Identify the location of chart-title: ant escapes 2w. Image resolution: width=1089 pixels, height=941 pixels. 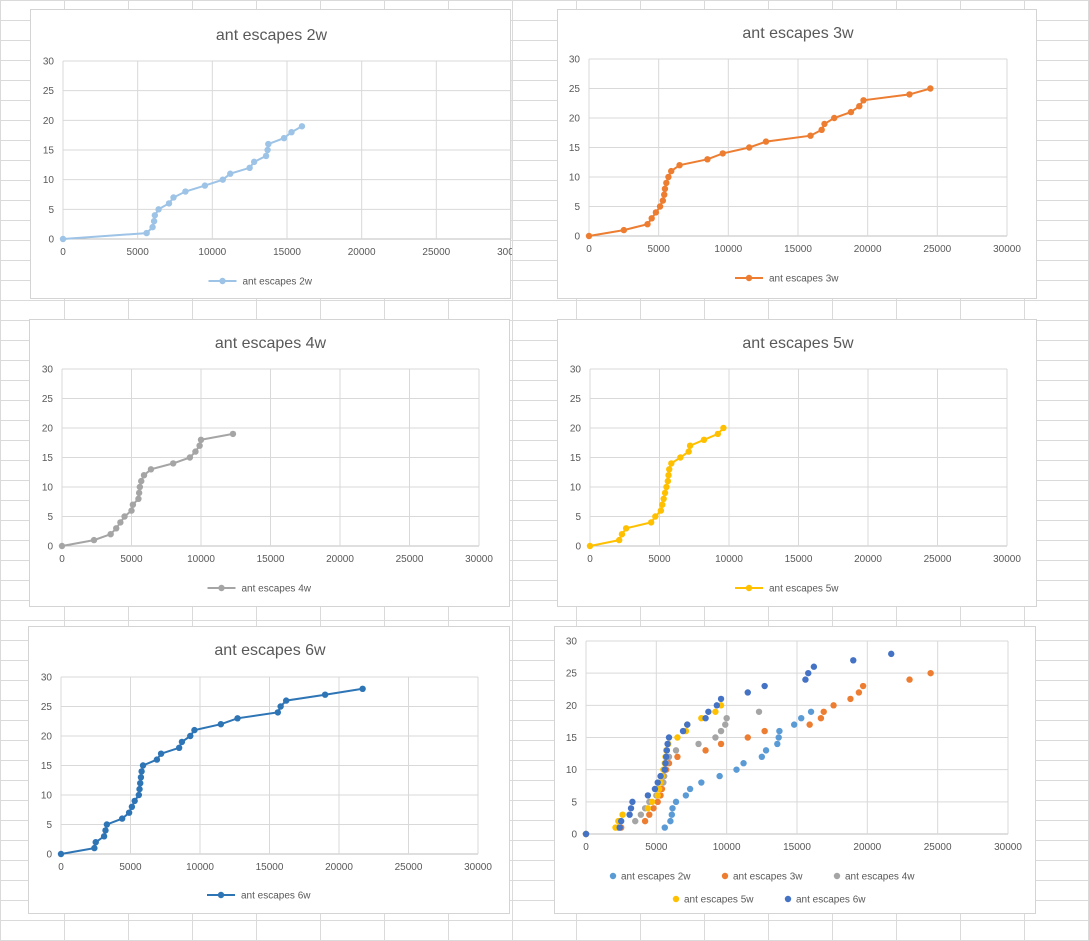
(272, 35).